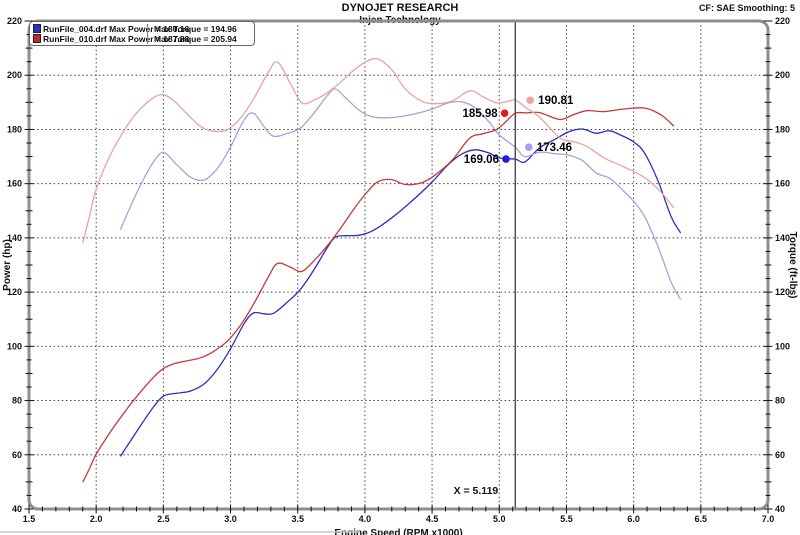  I want to click on x-tick-label: 2.5, so click(163, 519).